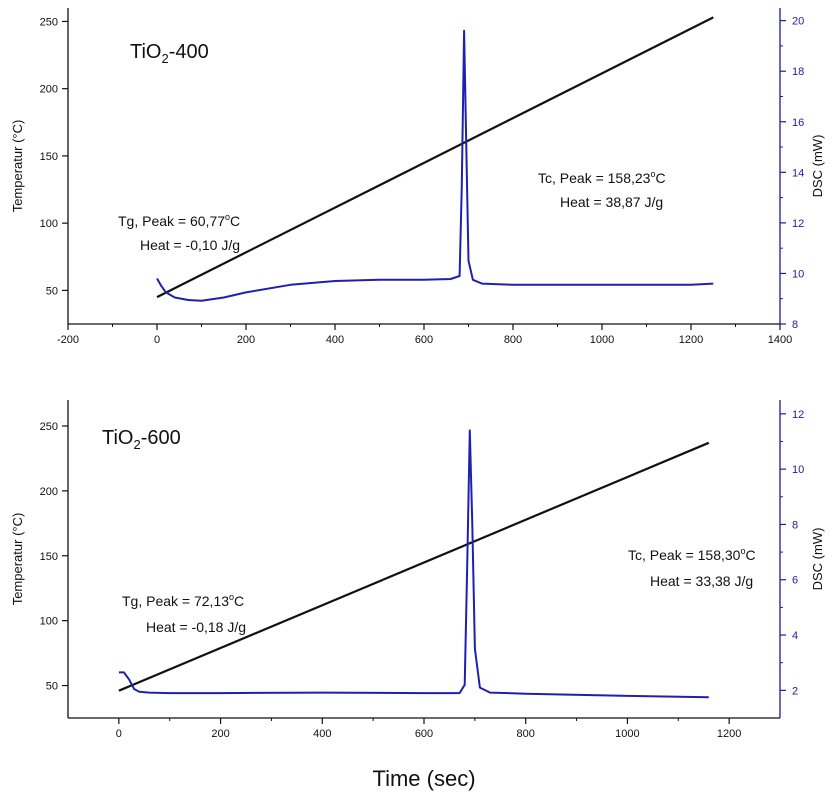 This screenshot has height=798, width=835. I want to click on x-axis-title: Time (sec), so click(423, 778).